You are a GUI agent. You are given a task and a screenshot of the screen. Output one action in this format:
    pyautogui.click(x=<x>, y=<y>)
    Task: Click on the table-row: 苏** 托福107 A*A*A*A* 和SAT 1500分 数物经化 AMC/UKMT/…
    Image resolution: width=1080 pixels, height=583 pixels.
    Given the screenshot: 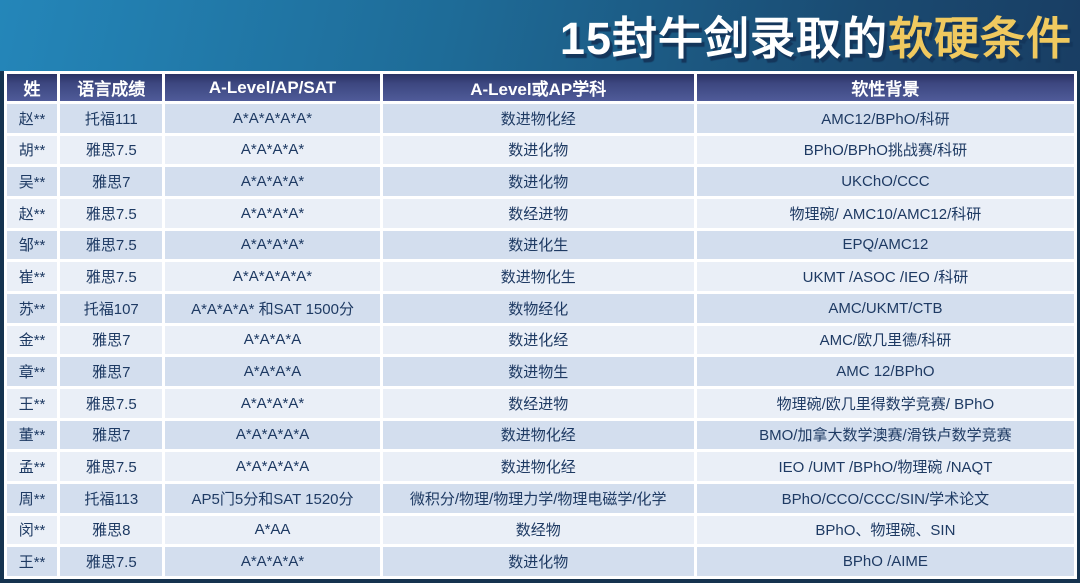 What is the action you would take?
    pyautogui.click(x=540, y=308)
    